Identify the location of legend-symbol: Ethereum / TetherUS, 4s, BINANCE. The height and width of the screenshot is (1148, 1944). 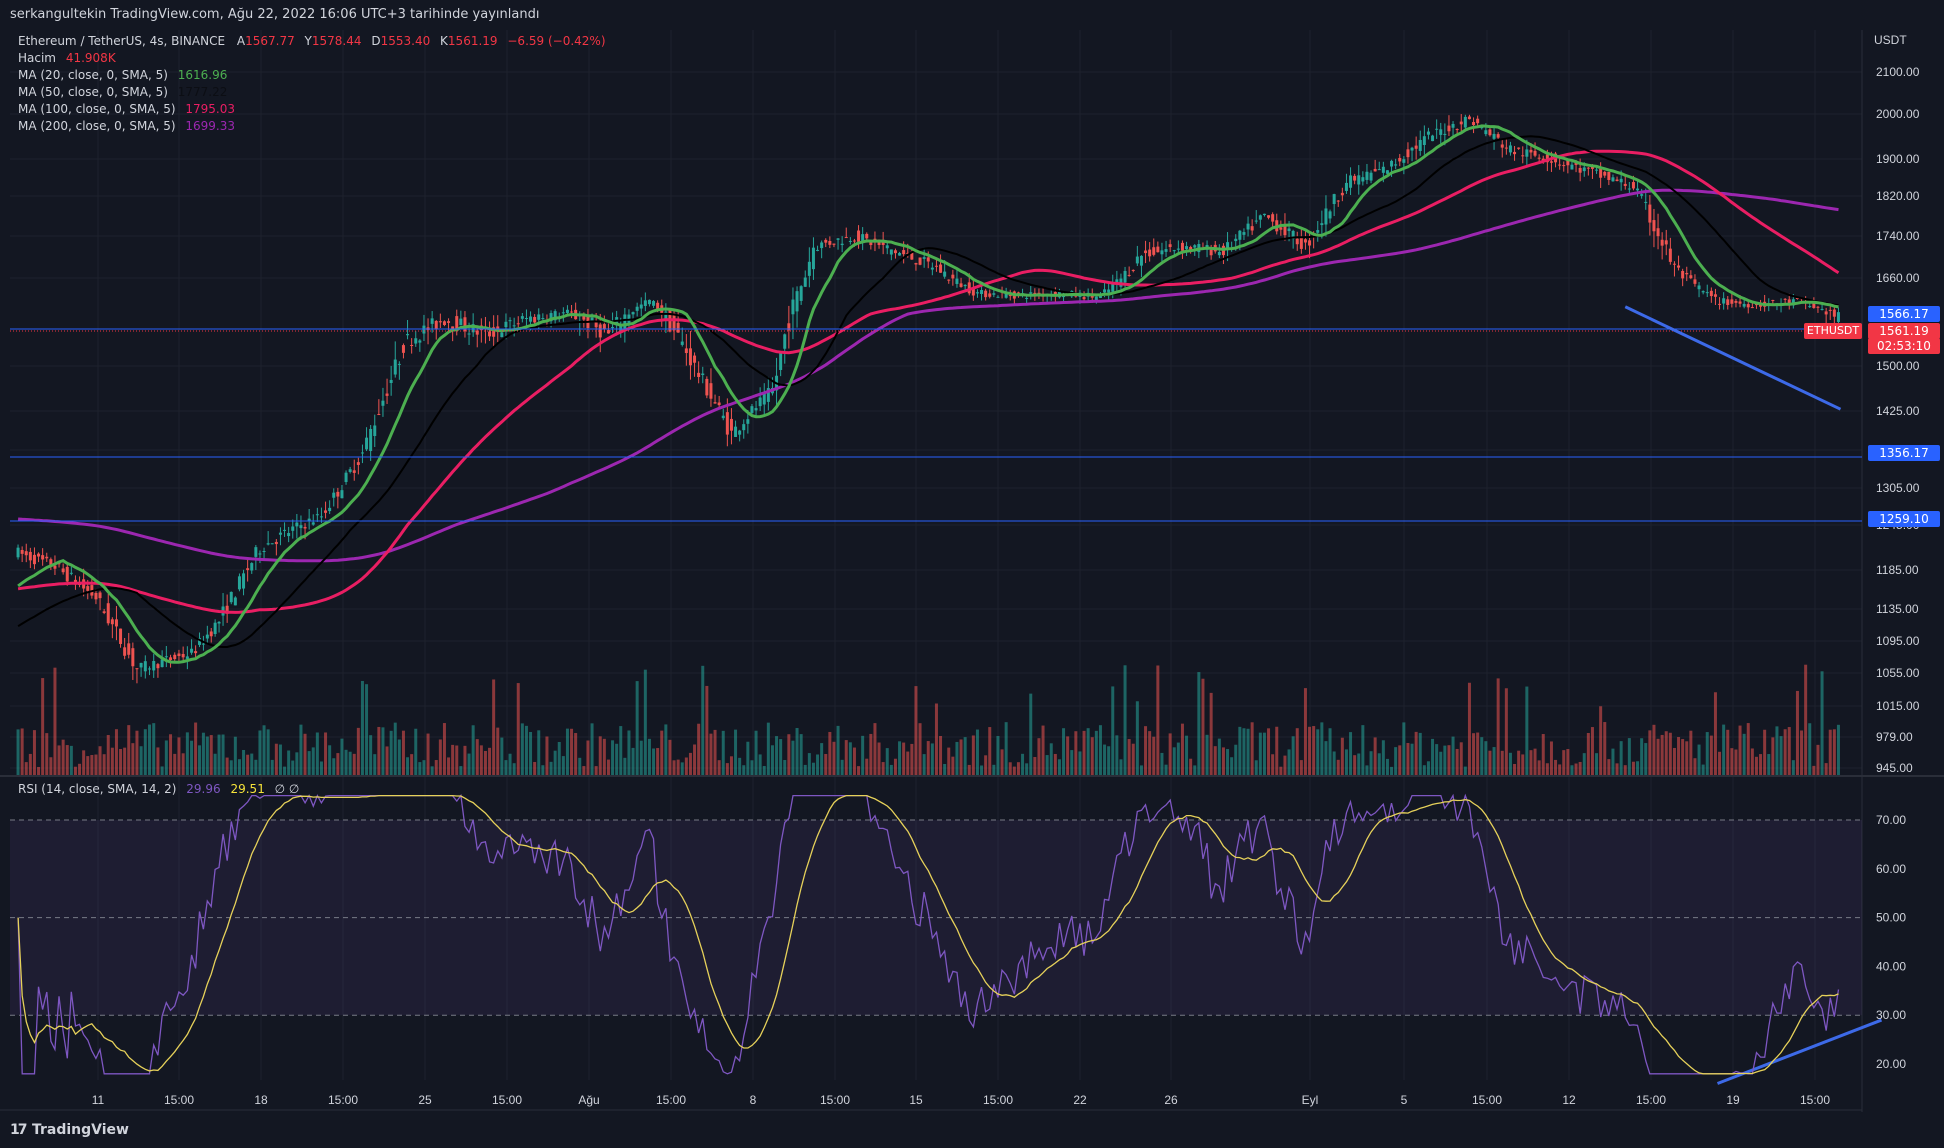
(122, 41).